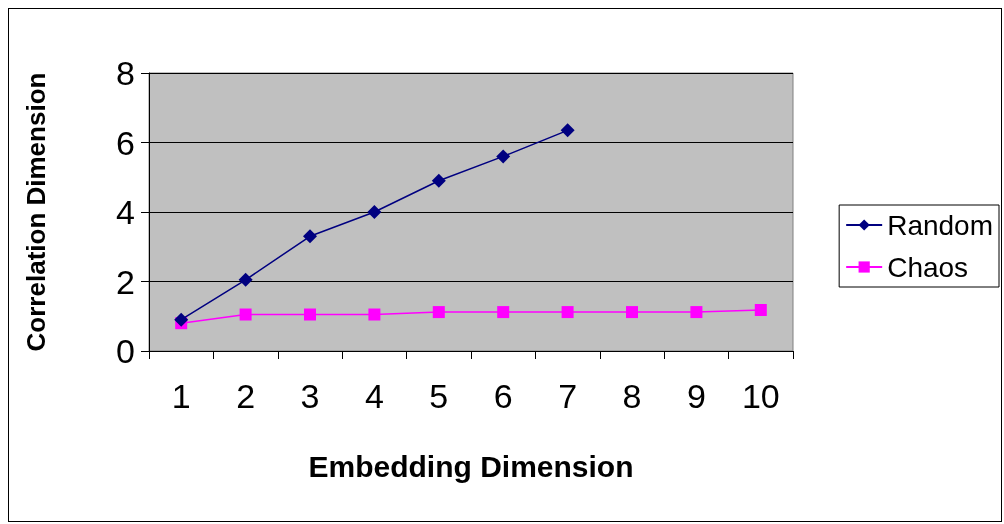  I want to click on y-axis-title: Correlation Dimension, so click(36, 212).